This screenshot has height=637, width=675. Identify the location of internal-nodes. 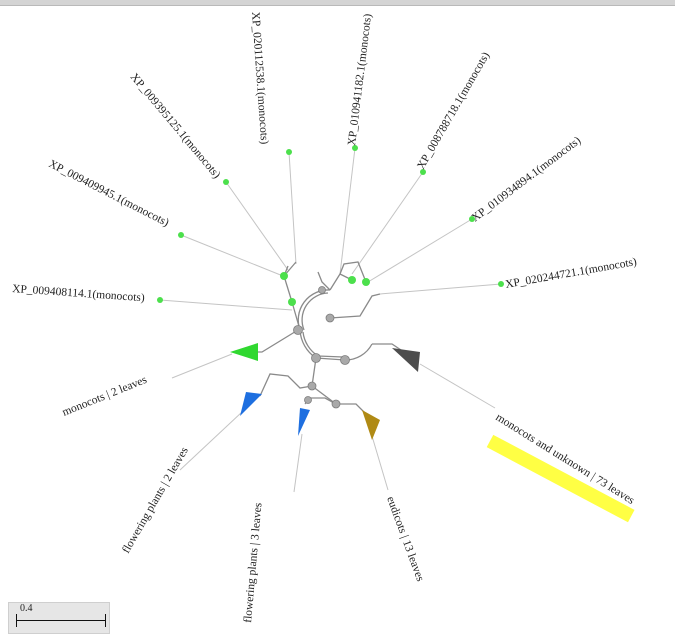
(321, 347).